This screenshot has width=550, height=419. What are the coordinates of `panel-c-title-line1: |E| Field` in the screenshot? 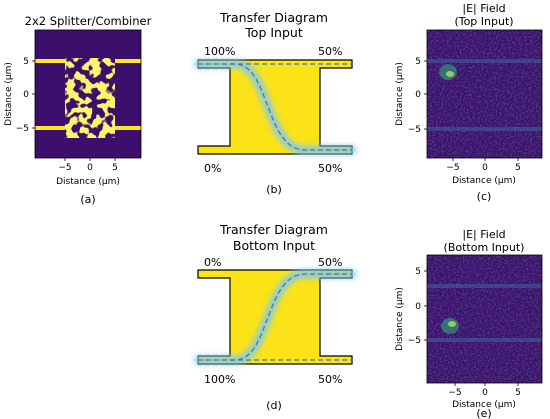 It's located at (483, 8).